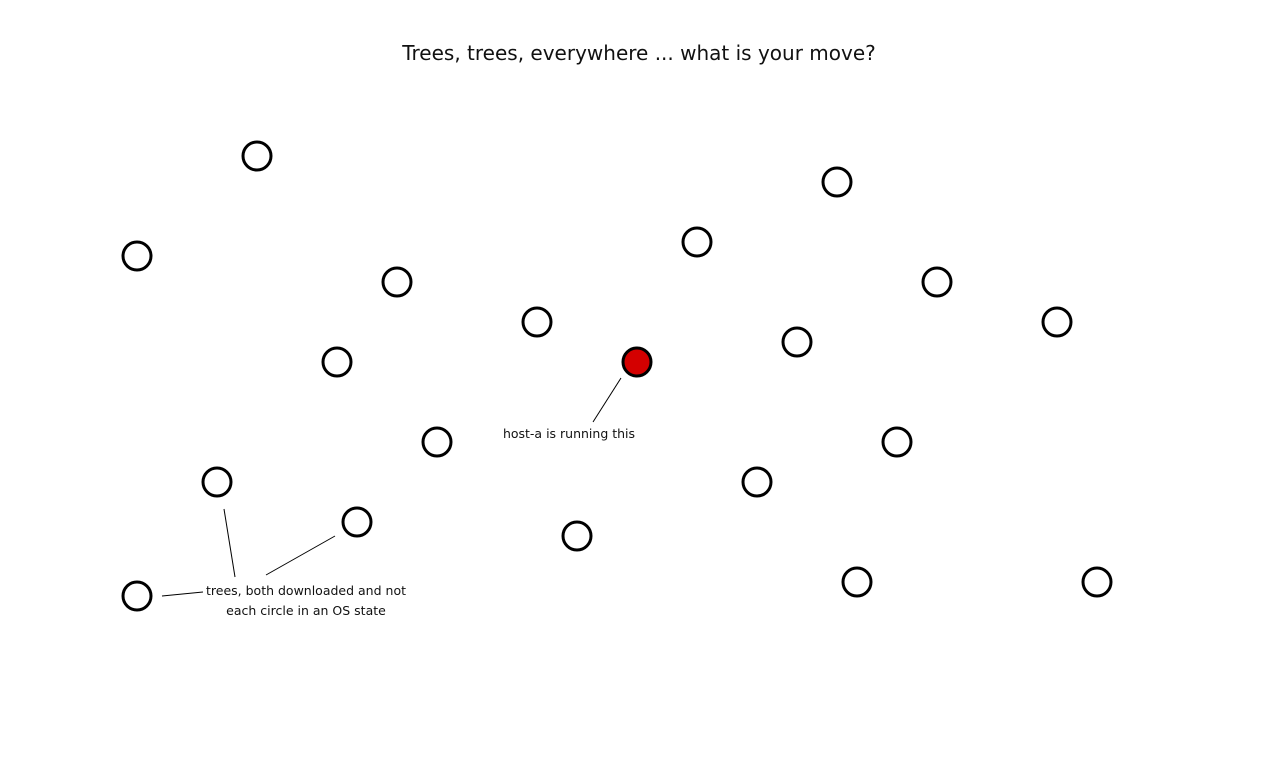 The height and width of the screenshot is (768, 1280). I want to click on annotation-leaders, so click(391, 487).